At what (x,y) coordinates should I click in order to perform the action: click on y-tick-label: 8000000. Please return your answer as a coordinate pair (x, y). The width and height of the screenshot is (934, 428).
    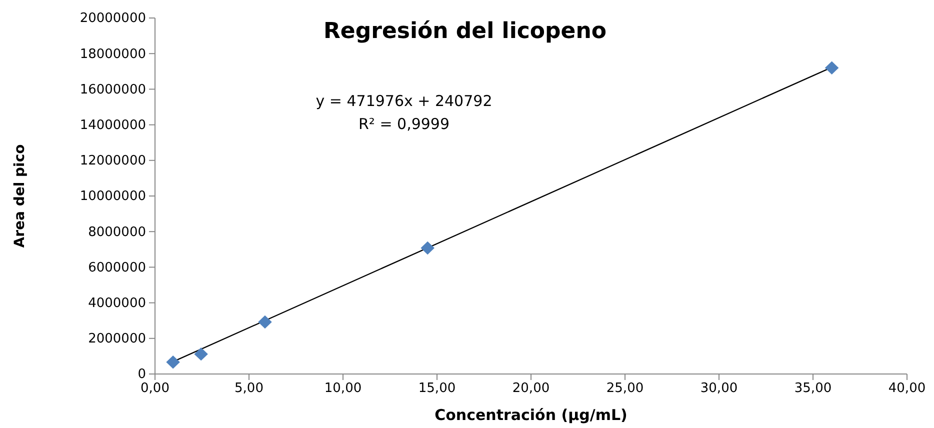
    Looking at the image, I should click on (117, 232).